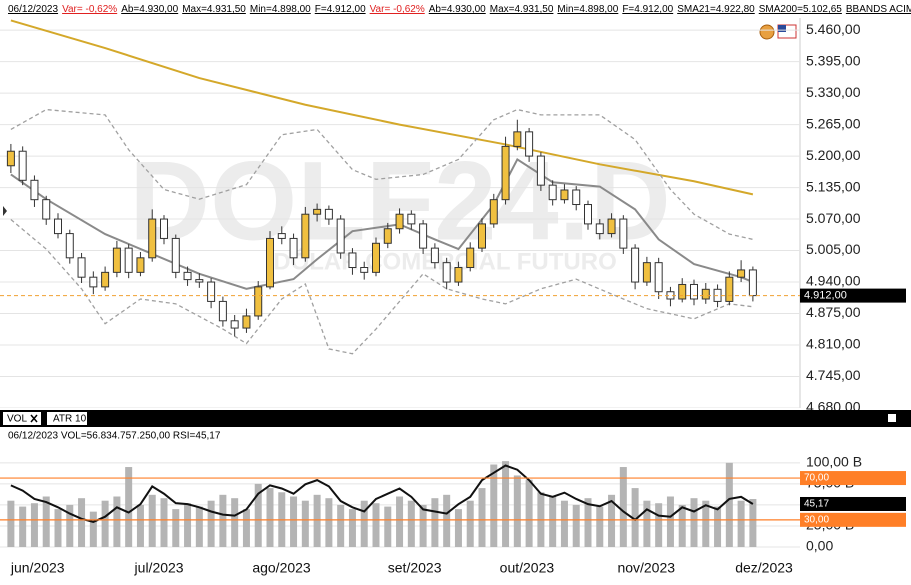 This screenshot has height=585, width=911. Describe the element at coordinates (70, 419) in the screenshot. I see `tab-label: ATR 10` at that location.